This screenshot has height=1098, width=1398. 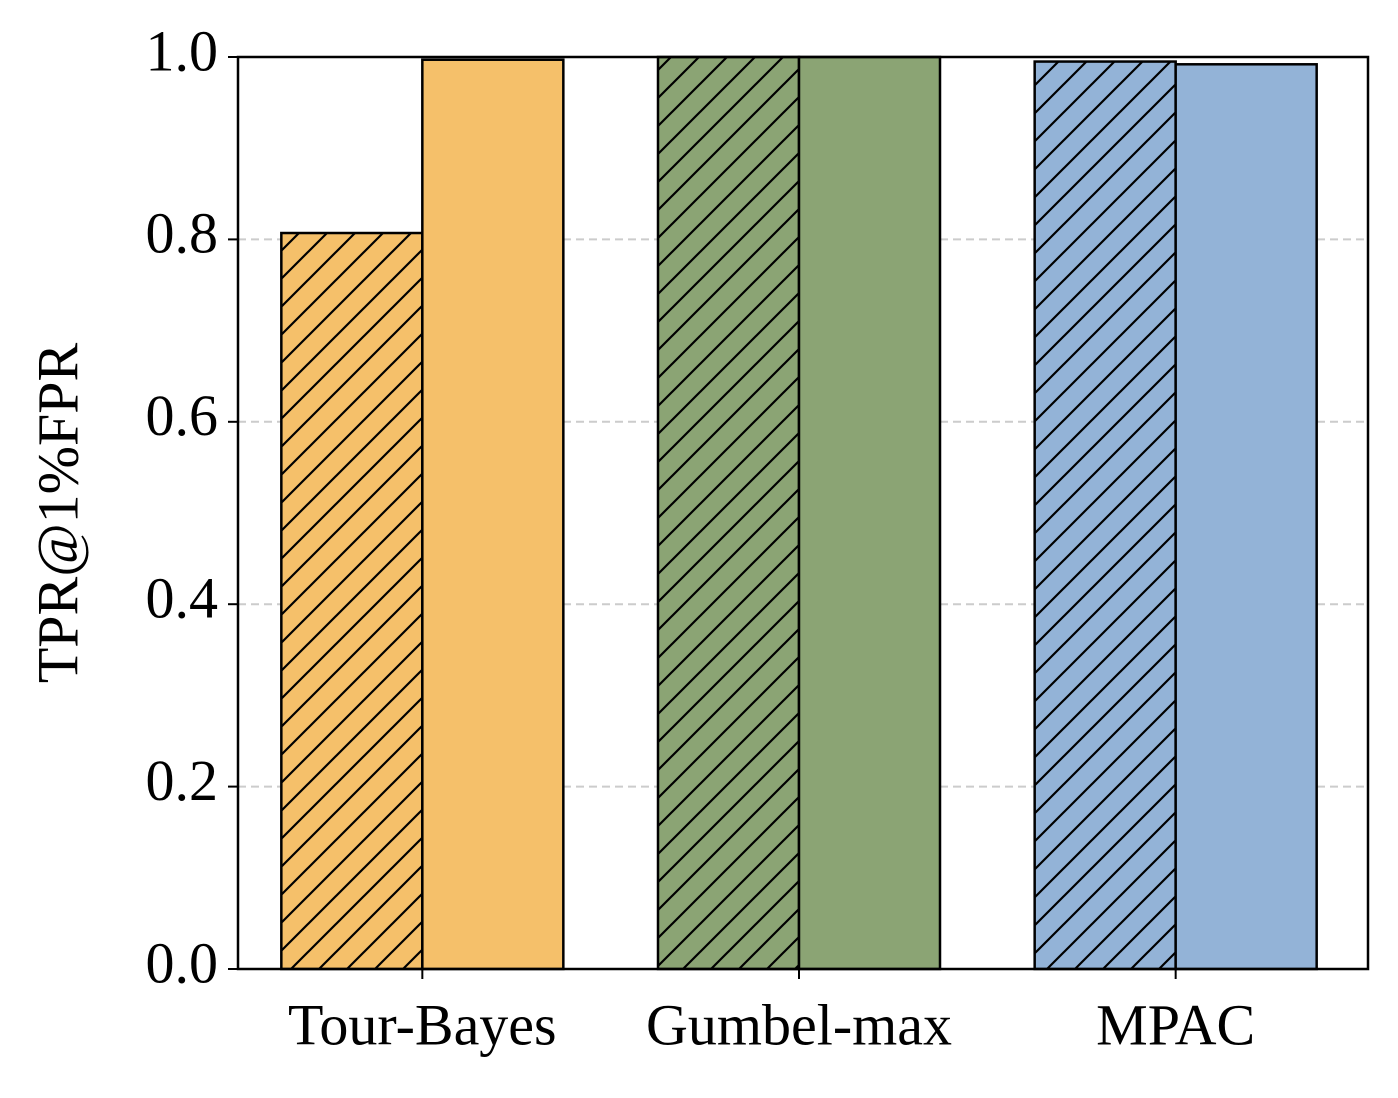 What do you see at coordinates (182, 415) in the screenshot?
I see `y-tick-label: 0.6` at bounding box center [182, 415].